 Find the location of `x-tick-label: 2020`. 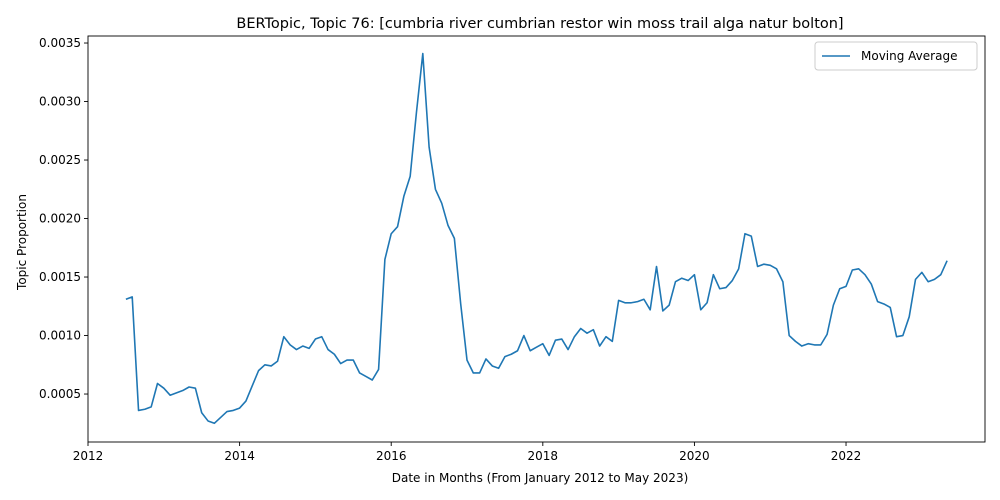

x-tick-label: 2020 is located at coordinates (694, 456).